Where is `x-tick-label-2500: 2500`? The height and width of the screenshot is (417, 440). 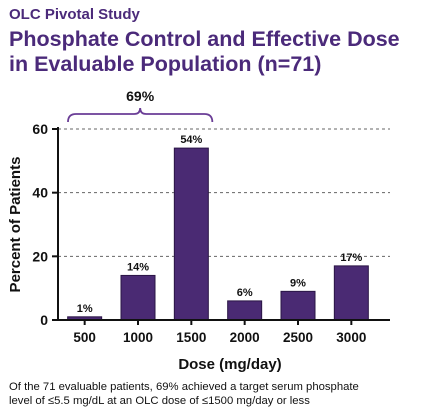
x-tick-label-2500: 2500 is located at coordinates (298, 337).